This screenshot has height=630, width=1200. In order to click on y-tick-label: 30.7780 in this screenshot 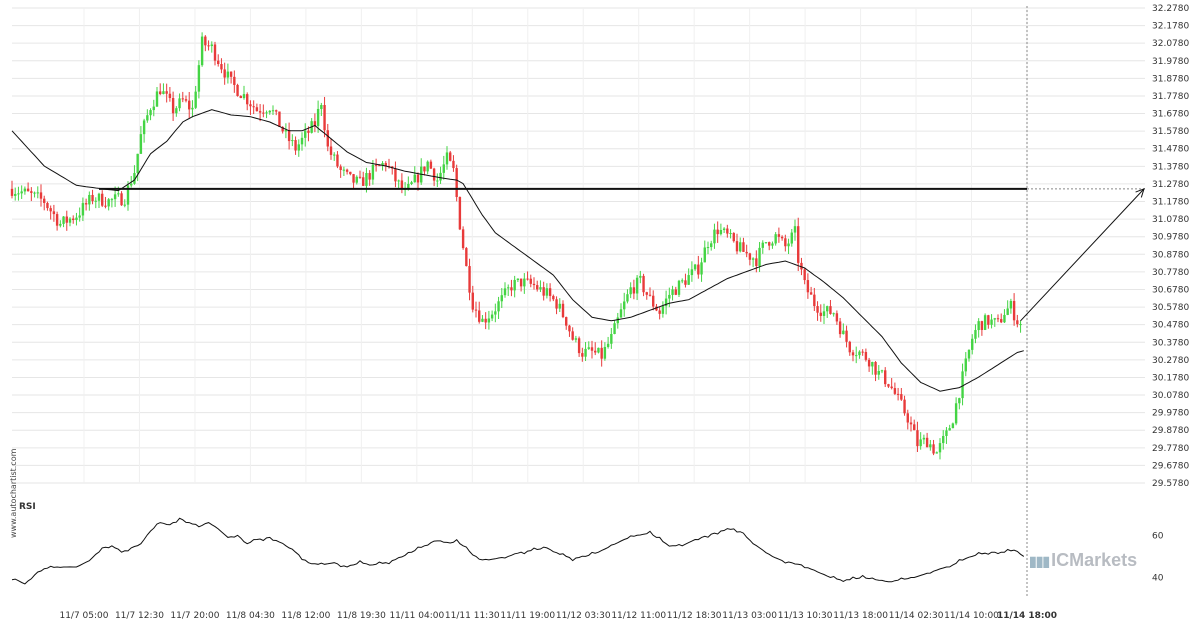, I will do `click(1170, 273)`.